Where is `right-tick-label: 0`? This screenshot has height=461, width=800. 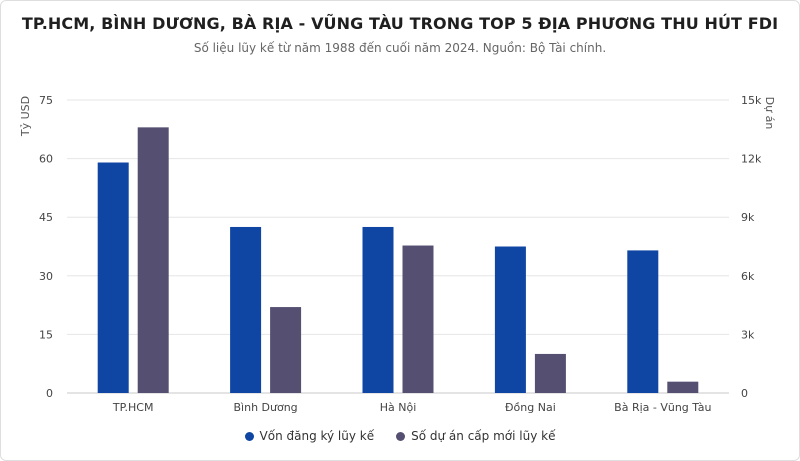
right-tick-label: 0 is located at coordinates (744, 393).